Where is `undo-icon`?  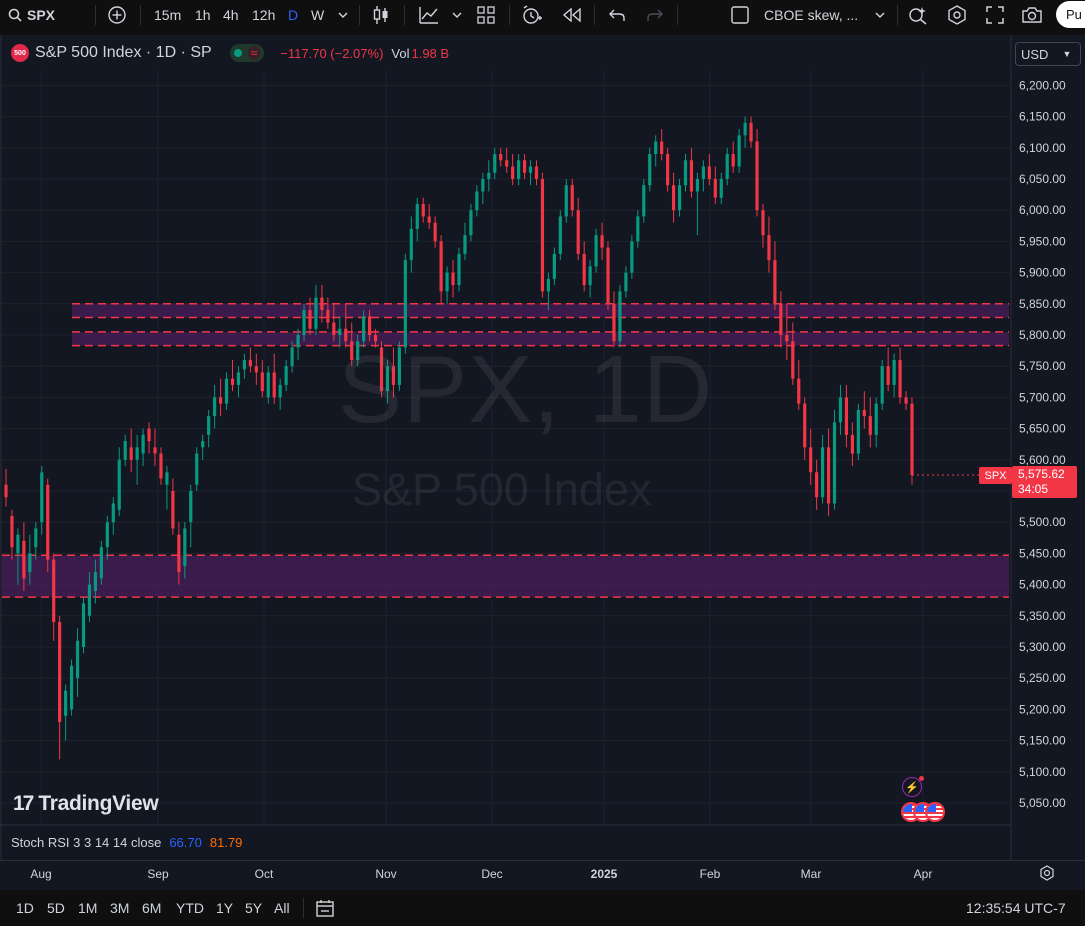 undo-icon is located at coordinates (617, 15).